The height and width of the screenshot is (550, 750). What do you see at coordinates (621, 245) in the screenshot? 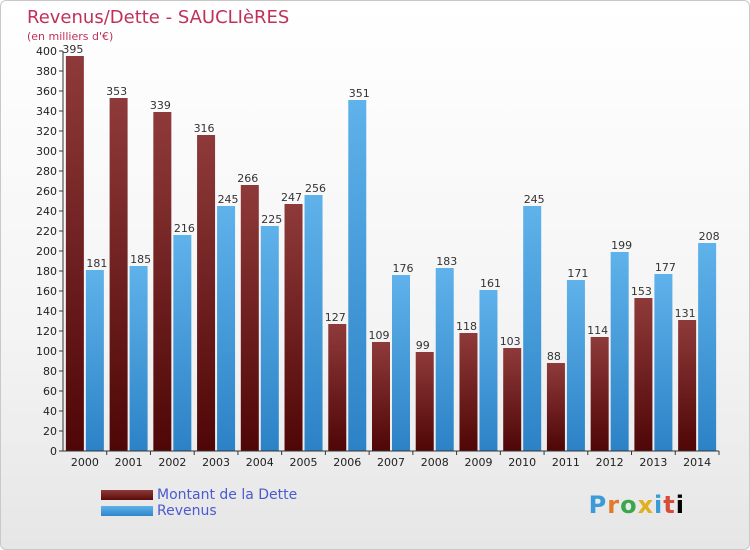
I see `data-label-revenue: 199` at bounding box center [621, 245].